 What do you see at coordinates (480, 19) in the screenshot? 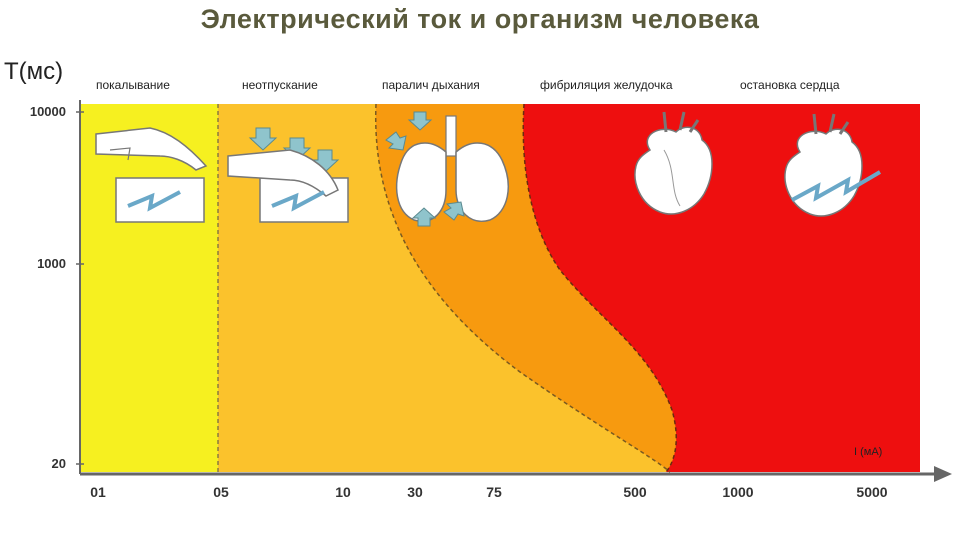
I see `page-title: Электрический ток и организм человека` at bounding box center [480, 19].